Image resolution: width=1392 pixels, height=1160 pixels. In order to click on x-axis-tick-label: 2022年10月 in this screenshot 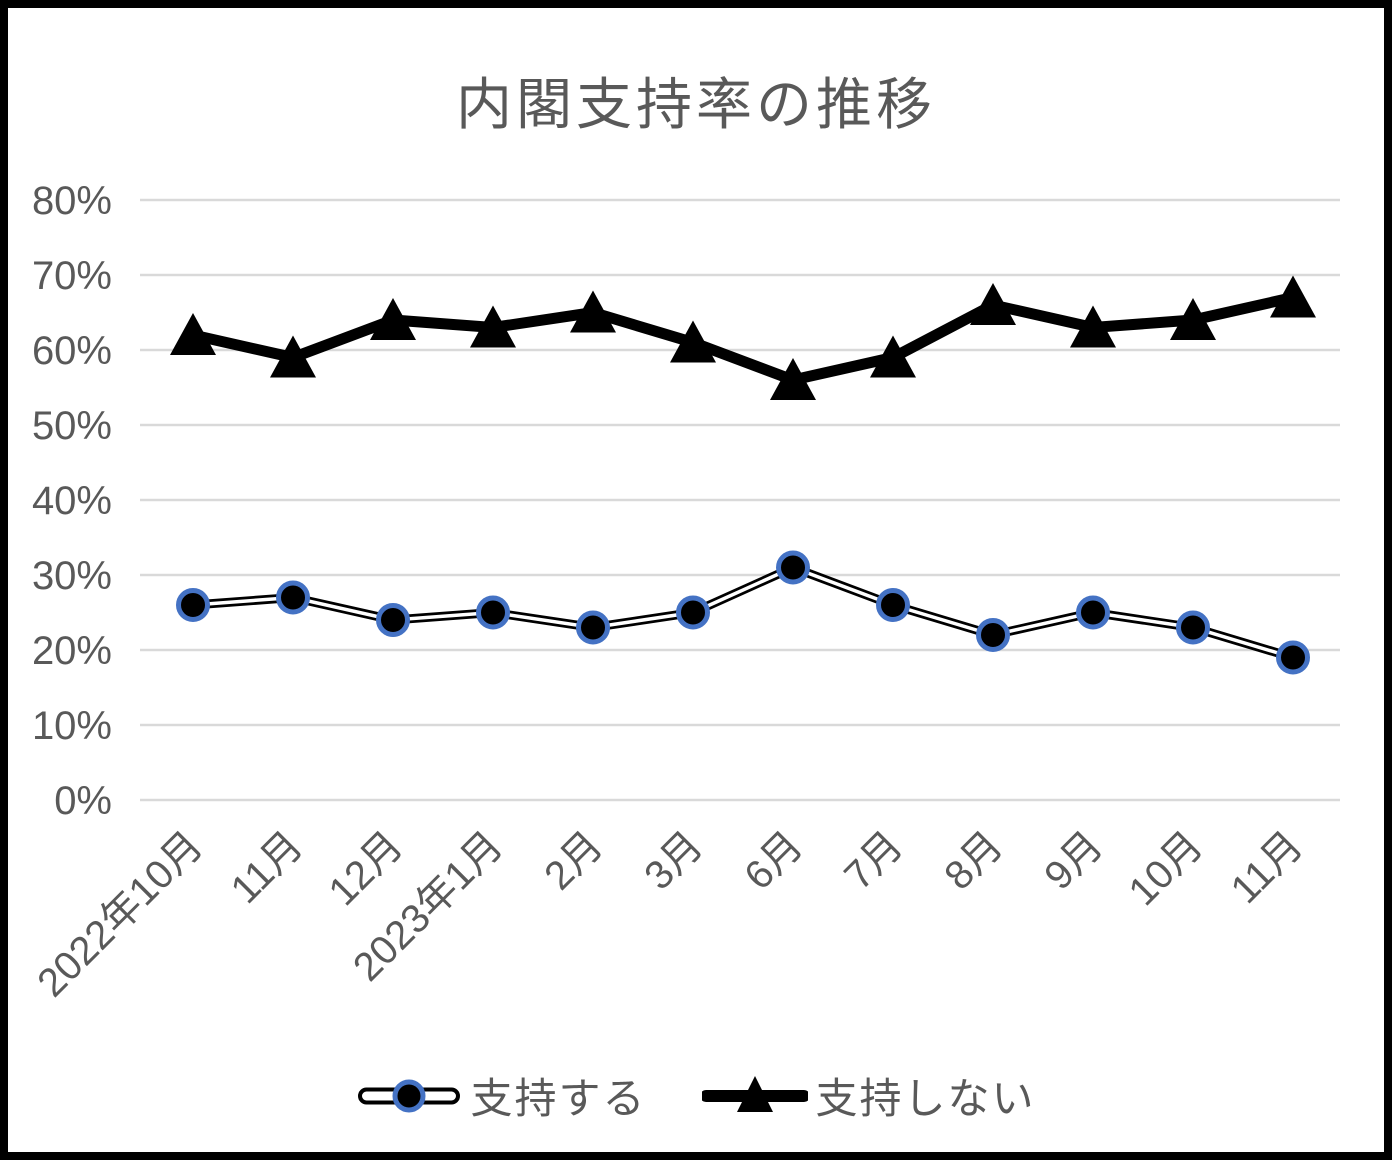, I will do `click(120, 914)`.